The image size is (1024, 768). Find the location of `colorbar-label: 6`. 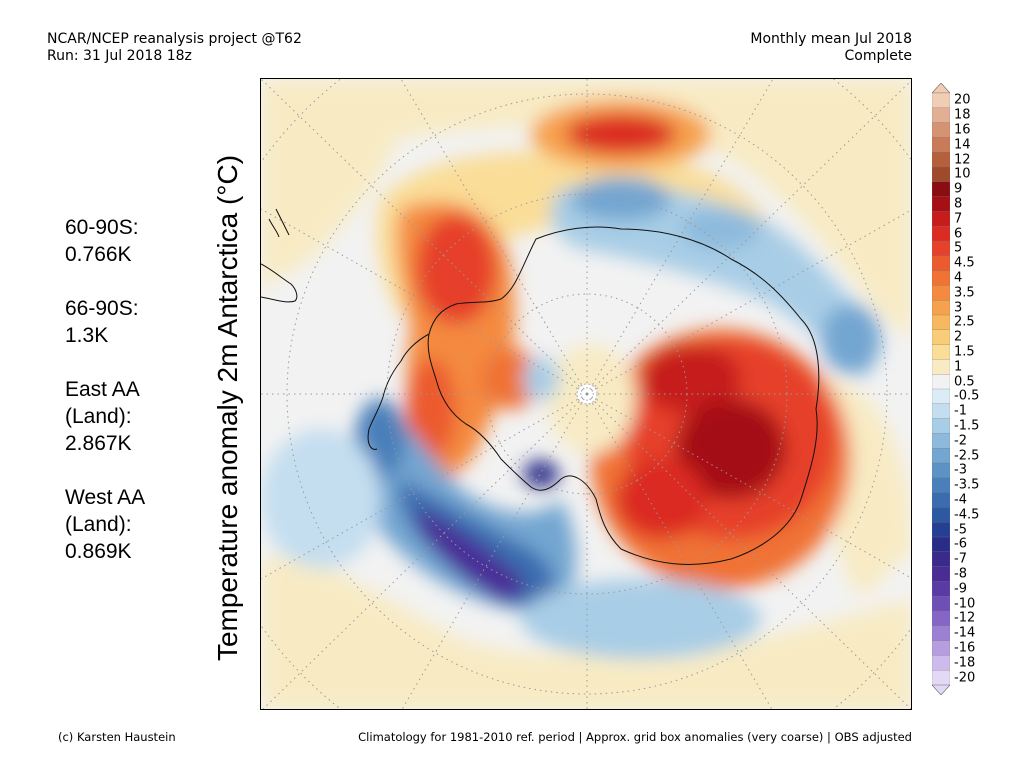

colorbar-label: 6 is located at coordinates (958, 234).